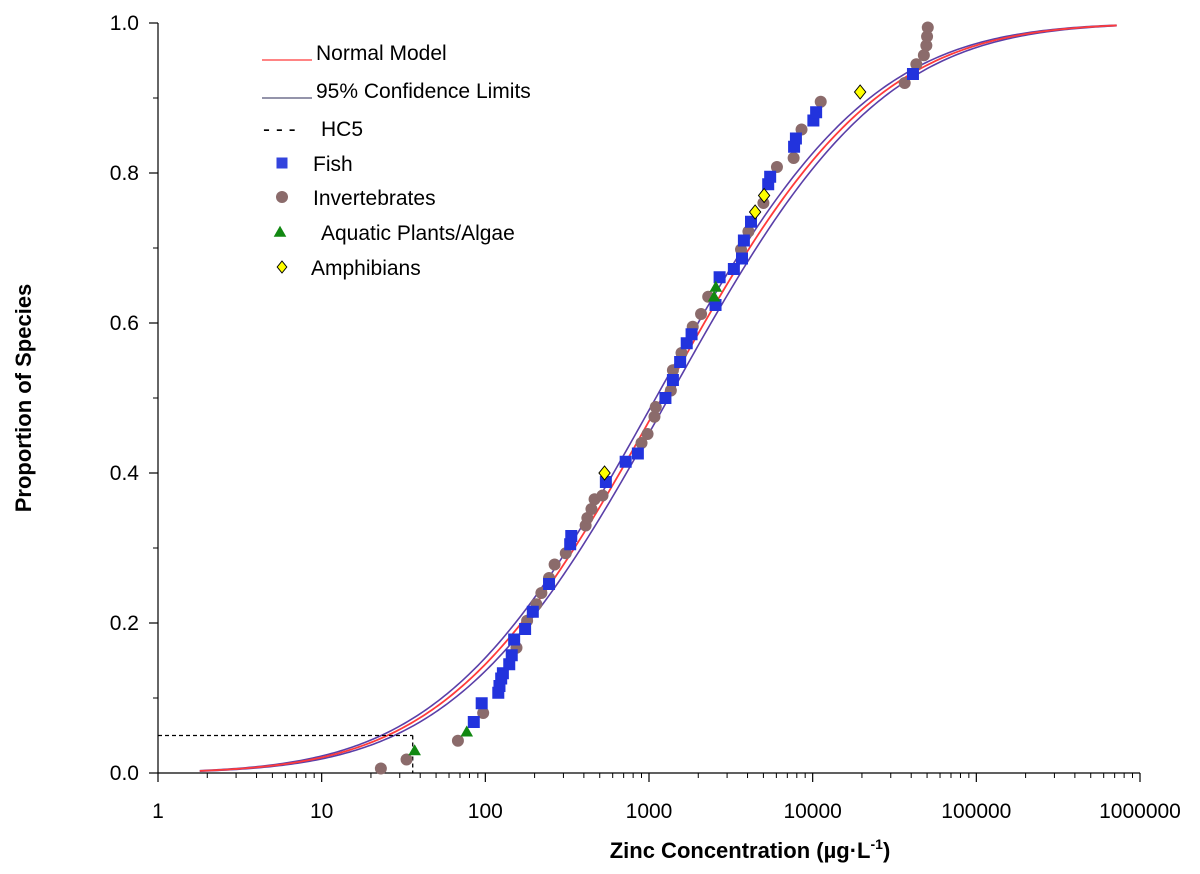 This screenshot has width=1200, height=874. Describe the element at coordinates (124, 23) in the screenshot. I see `y-tick-label: 1.0` at that location.